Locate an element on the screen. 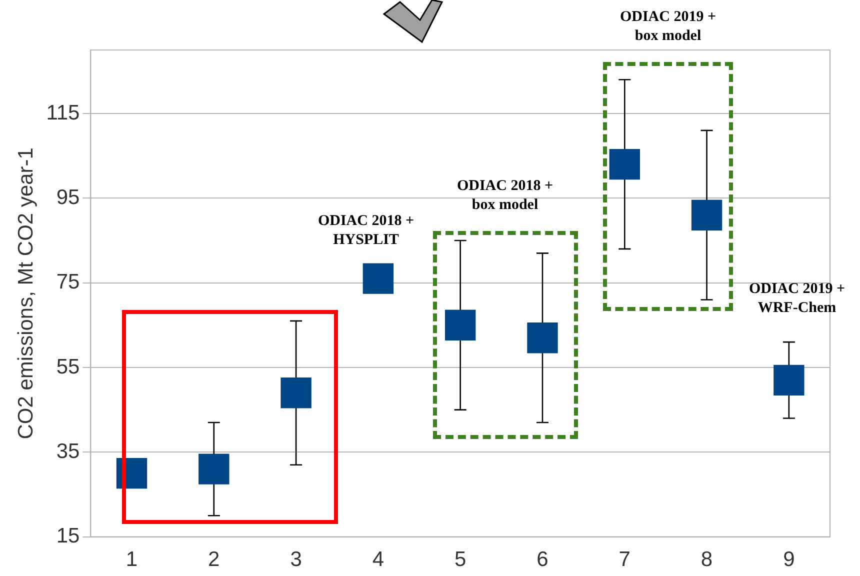 This screenshot has width=860, height=576. x-tick-label: 9 is located at coordinates (789, 560).